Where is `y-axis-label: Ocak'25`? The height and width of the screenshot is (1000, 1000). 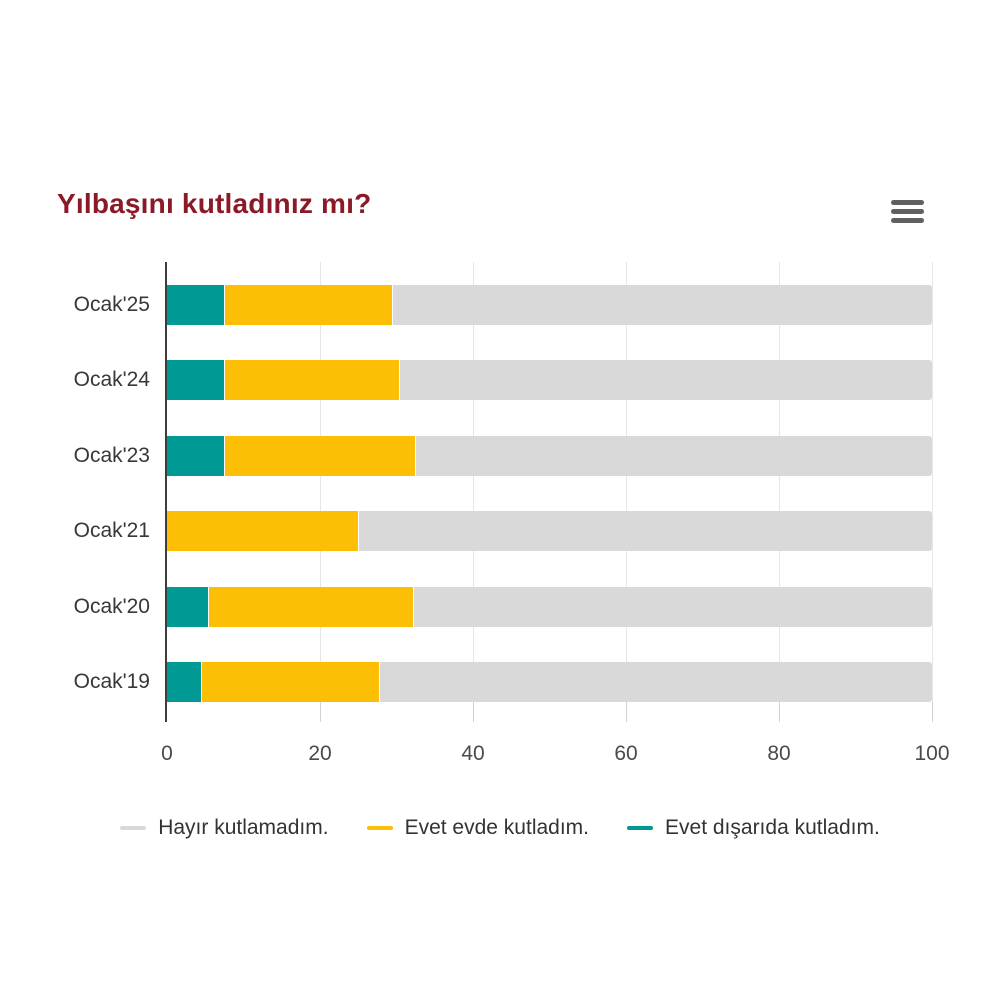
y-axis-label: Ocak'25 is located at coordinates (111, 304).